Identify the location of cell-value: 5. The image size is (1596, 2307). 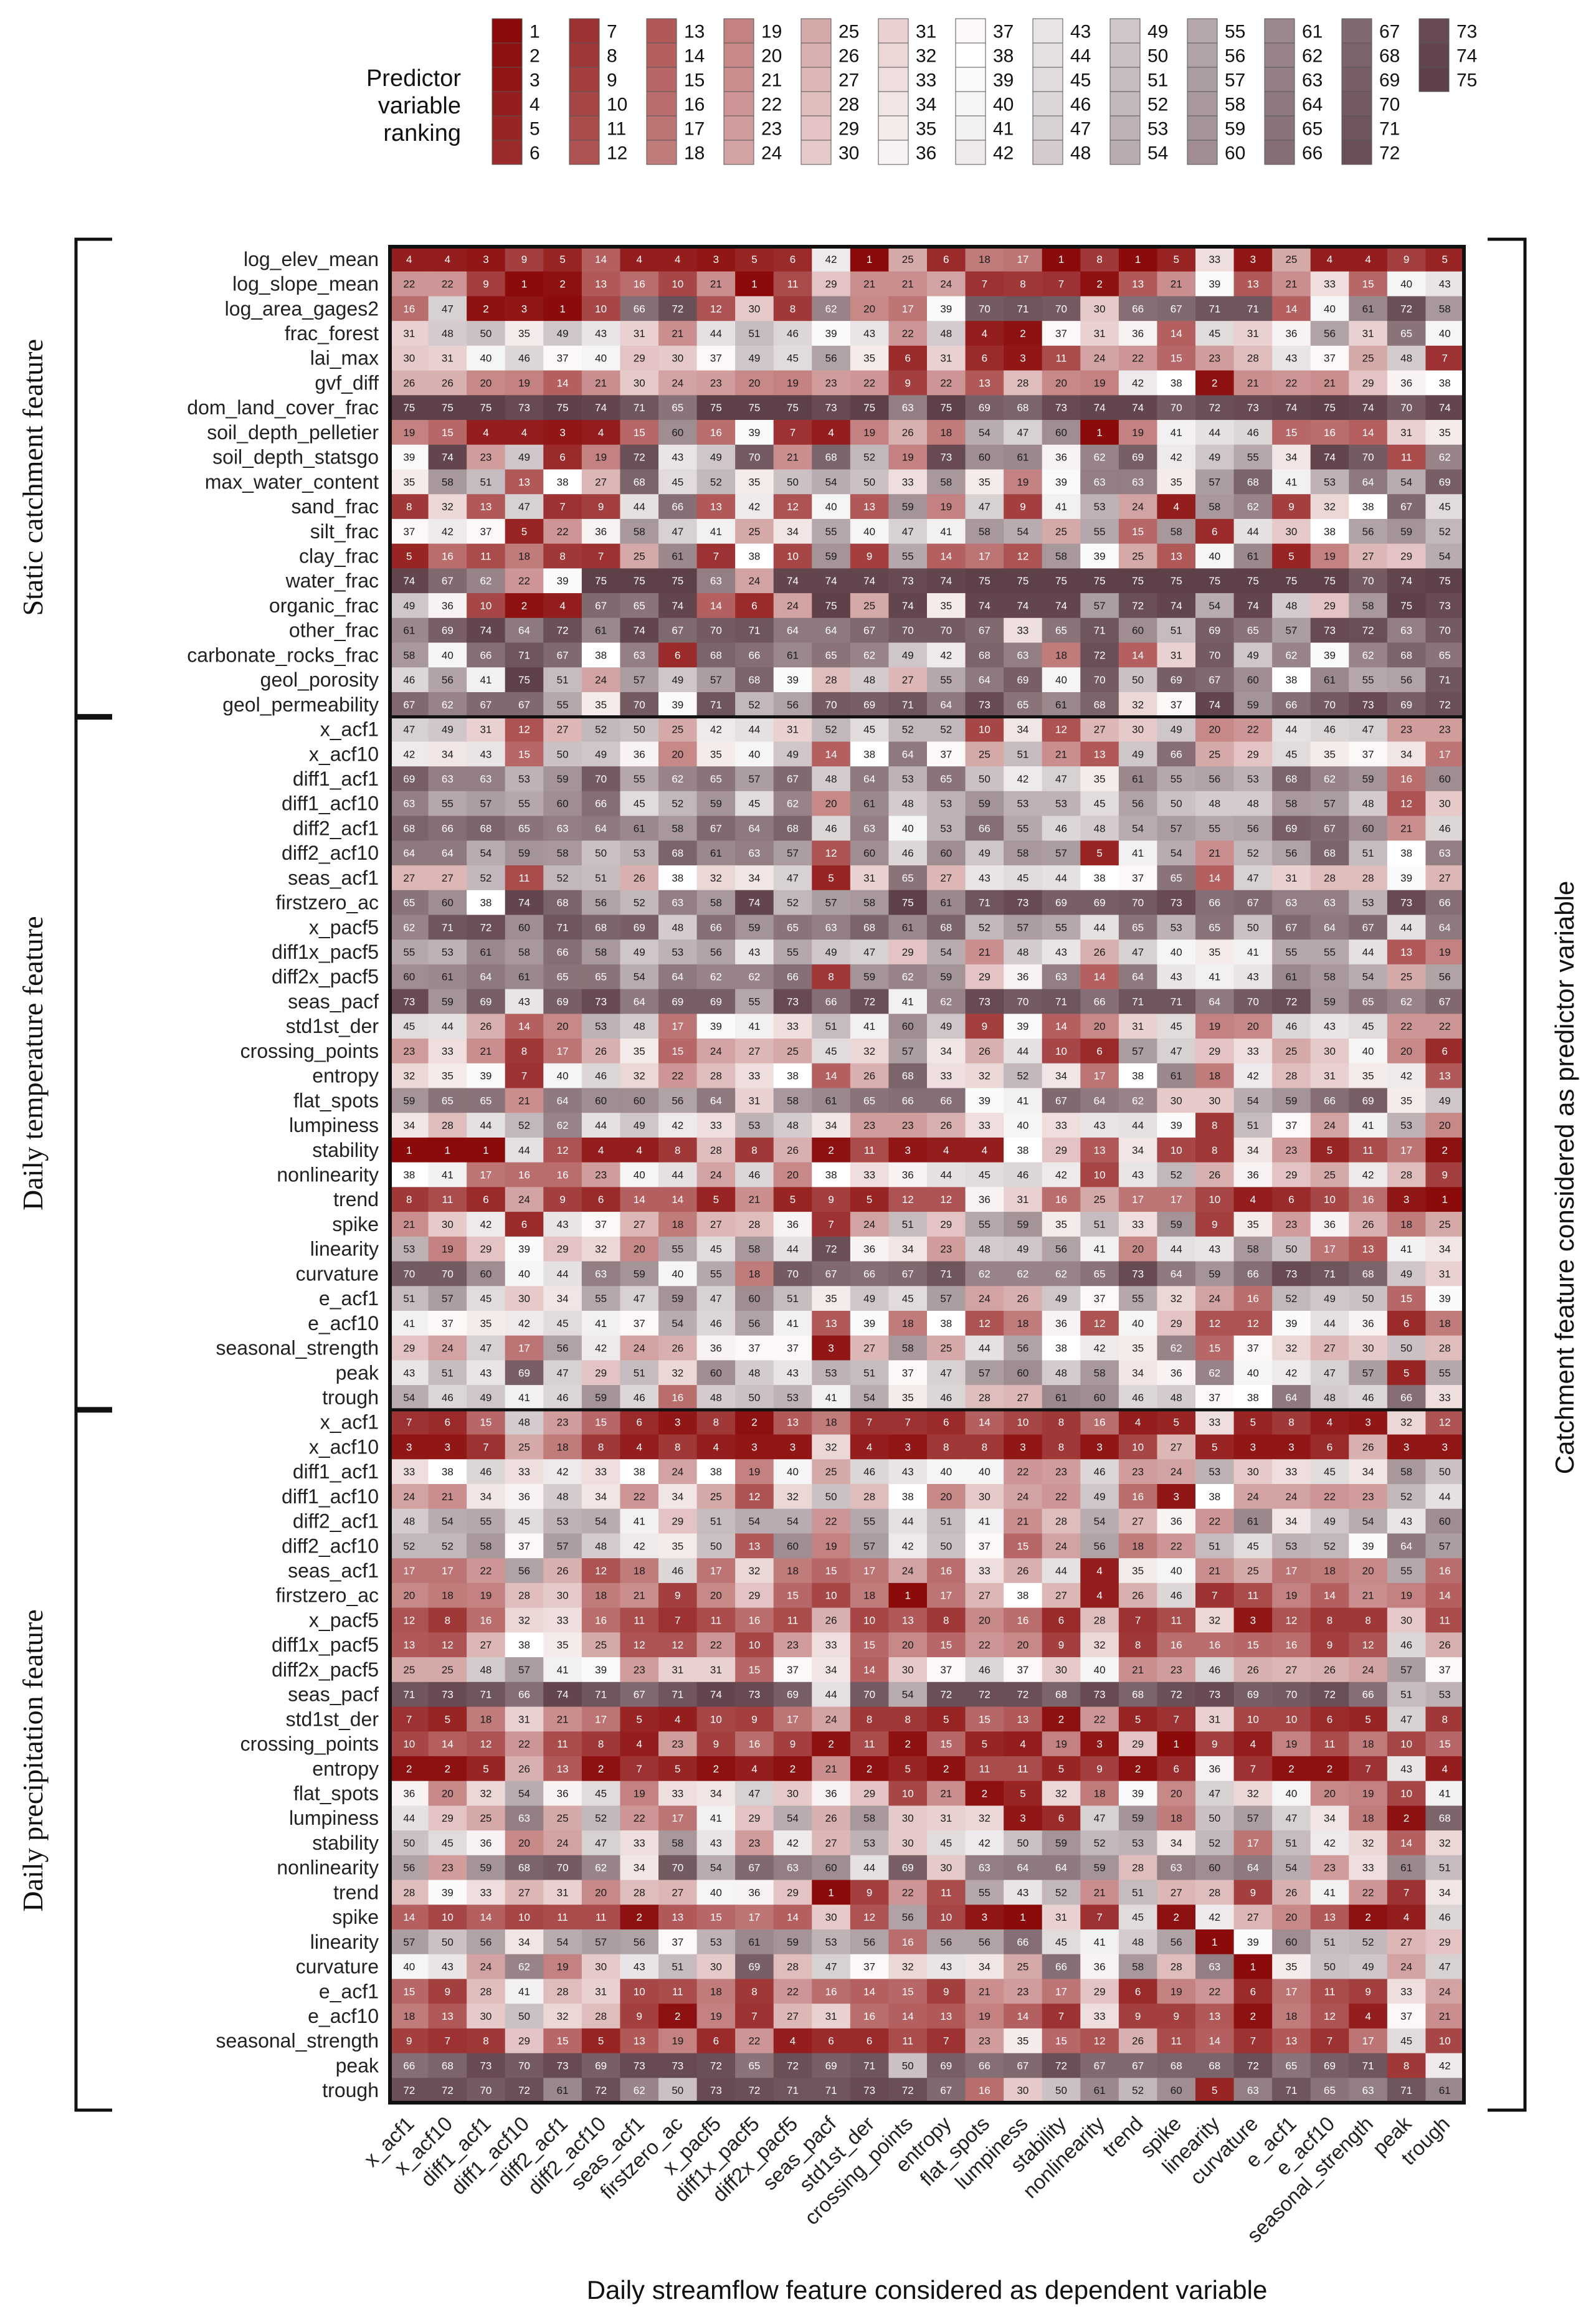
(1291, 557).